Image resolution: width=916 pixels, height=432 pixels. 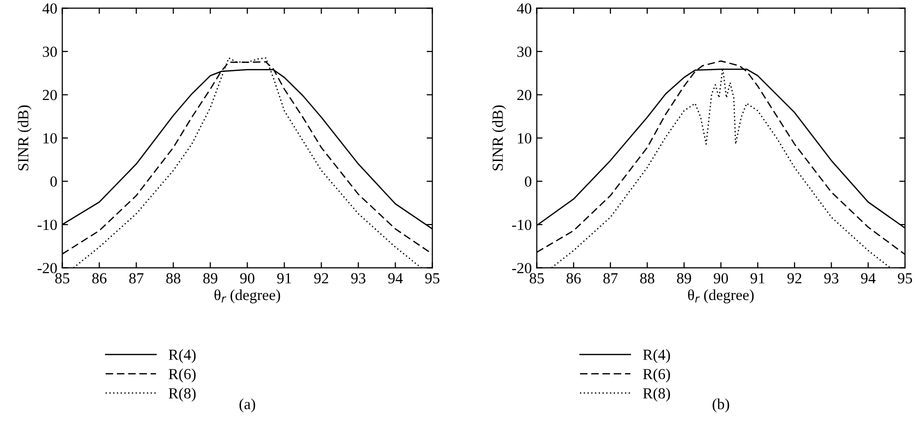 What do you see at coordinates (248, 405) in the screenshot?
I see `text: (a)` at bounding box center [248, 405].